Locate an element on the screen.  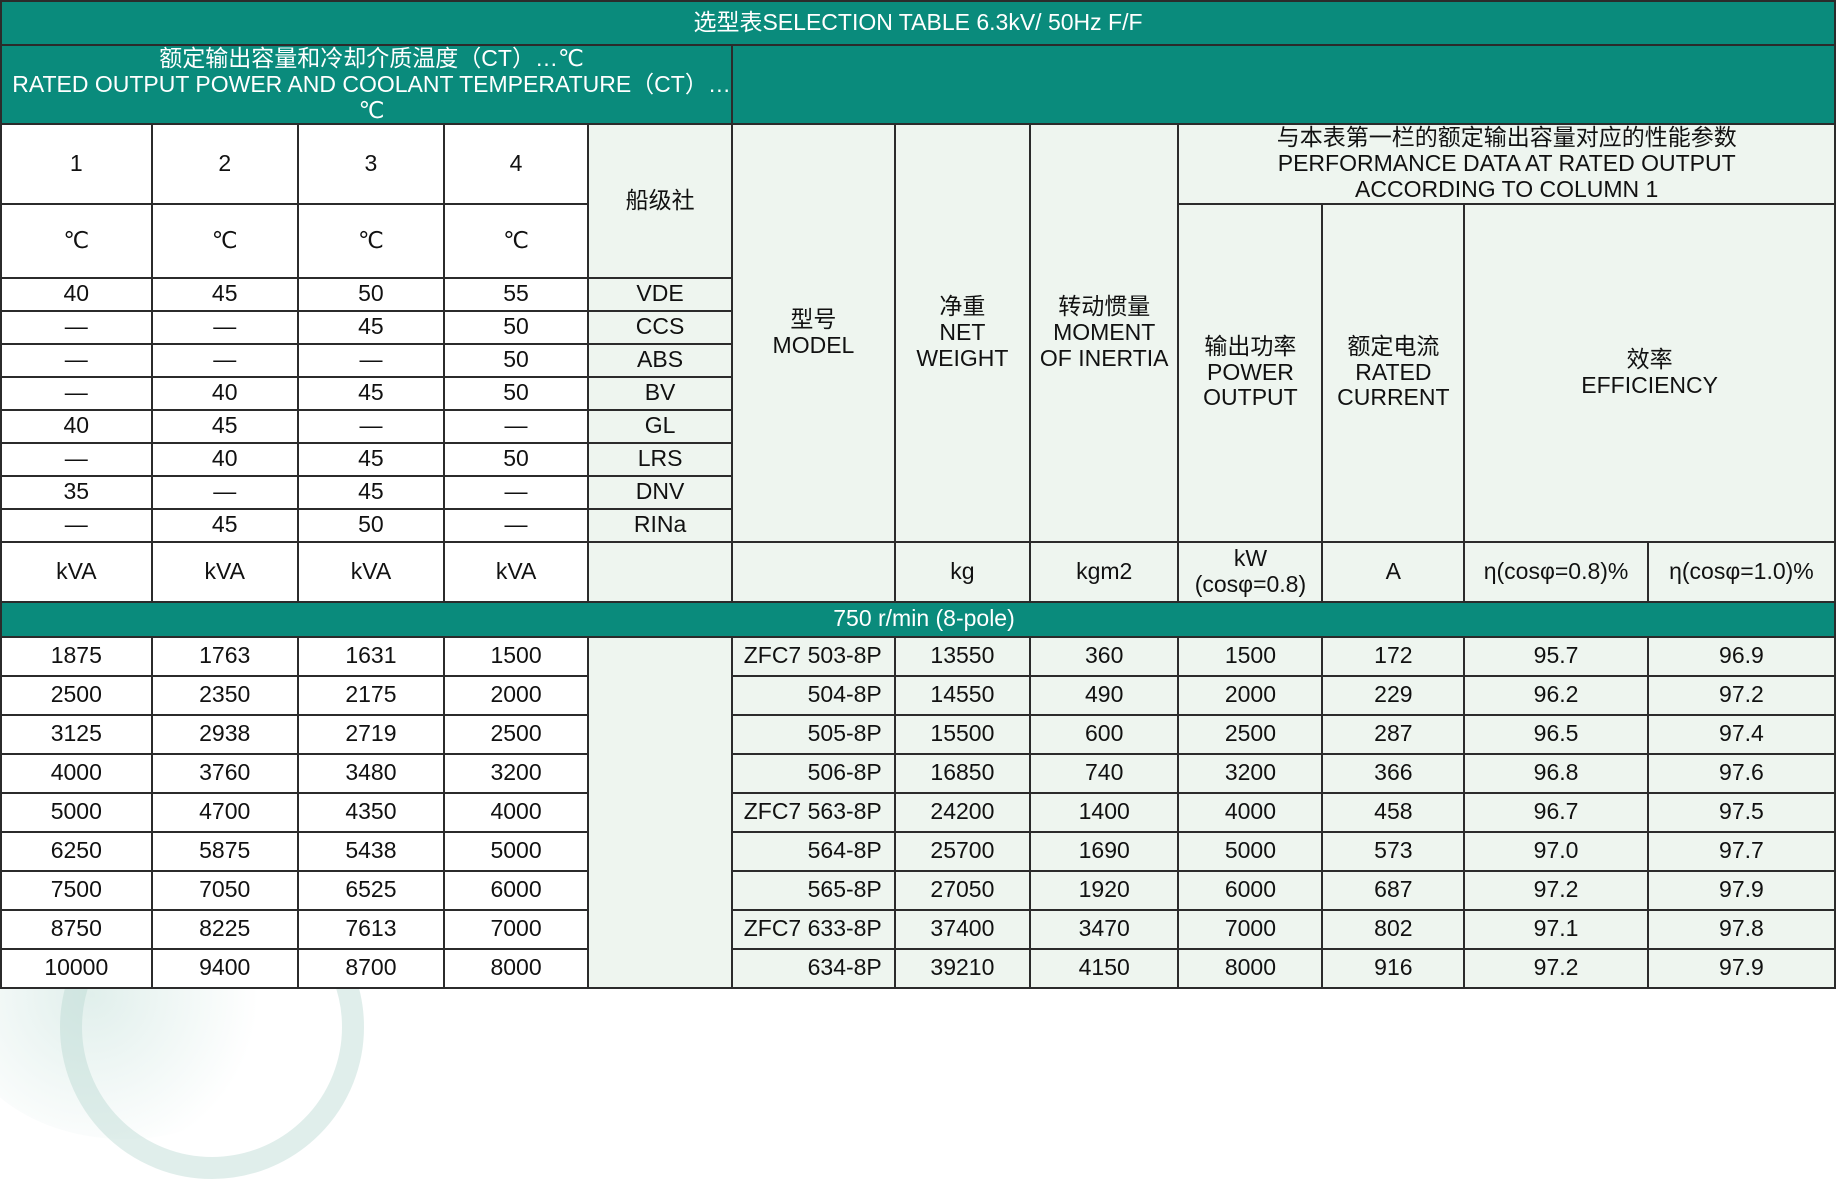
class-society-name: ABS is located at coordinates (660, 360).